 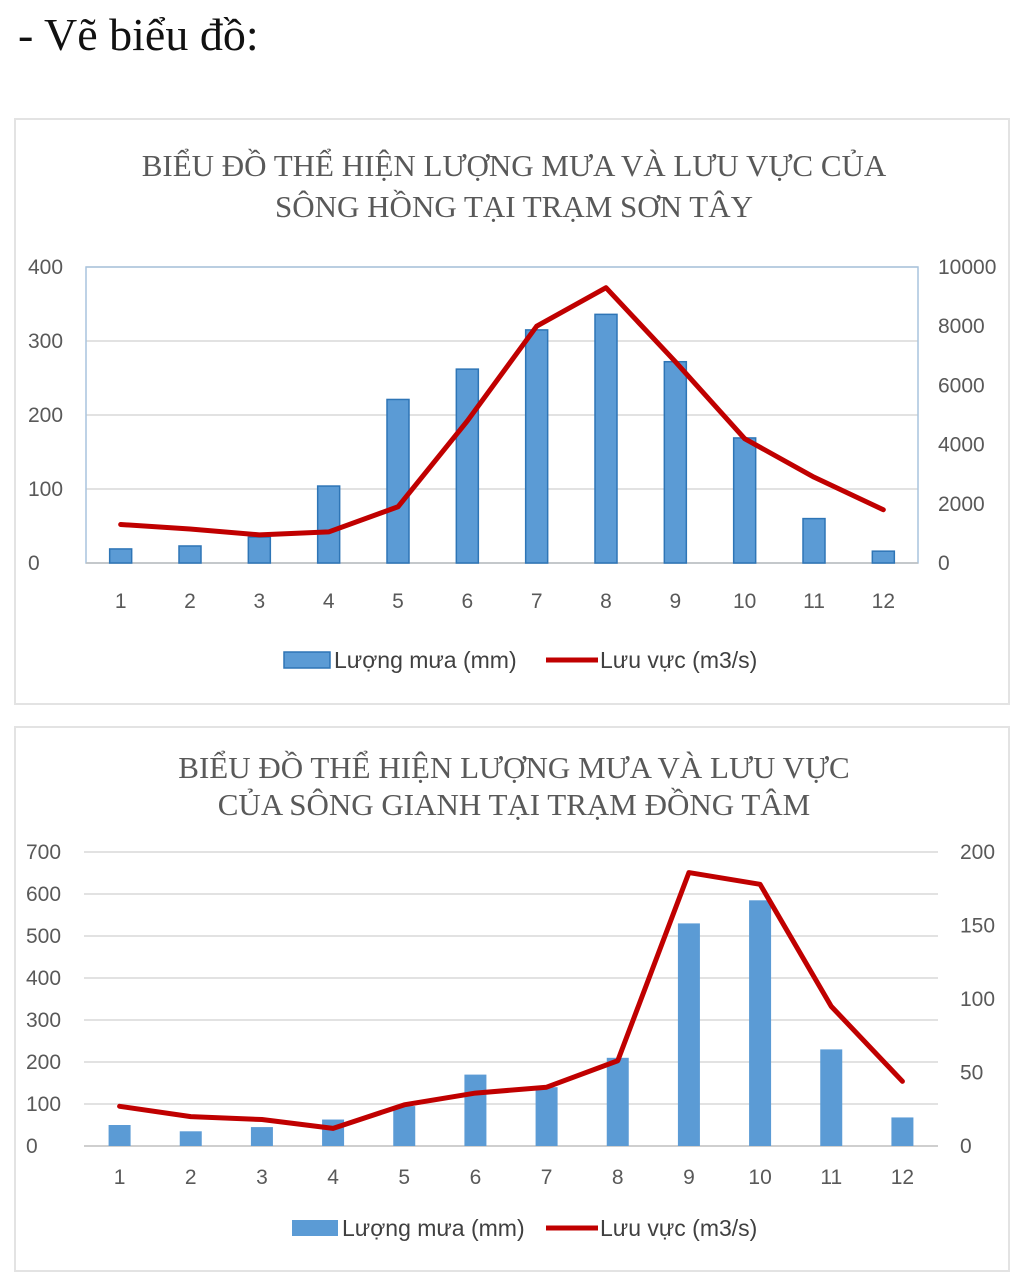 I want to click on left-axis-tick: 500, so click(x=43, y=936).